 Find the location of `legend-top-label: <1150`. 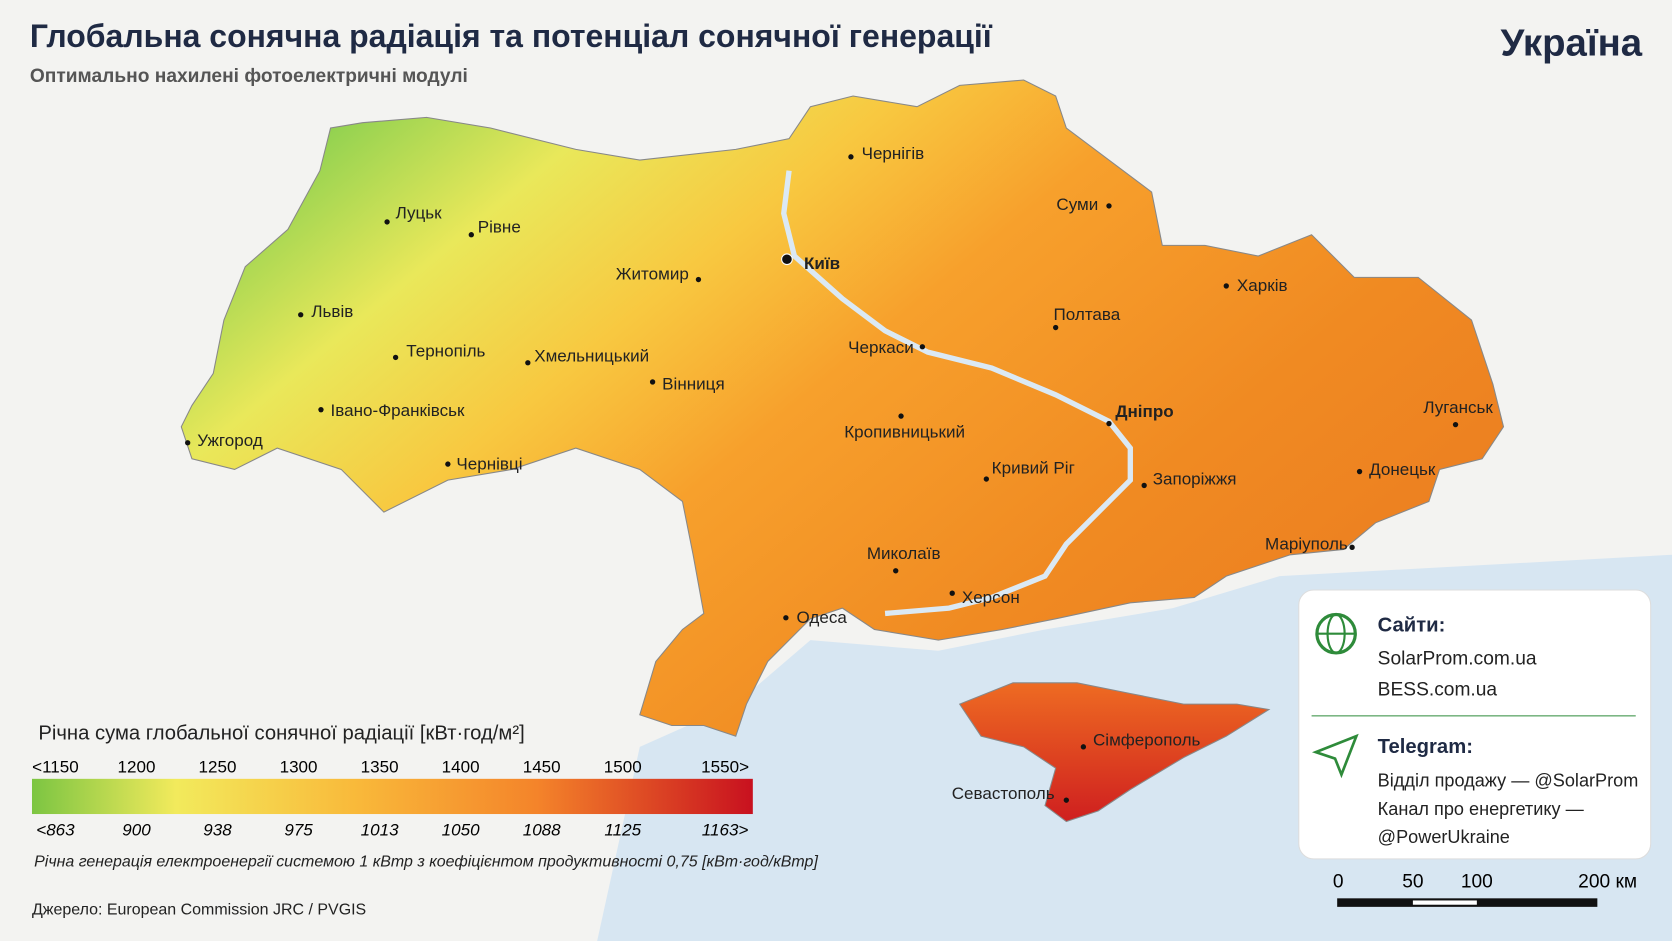

legend-top-label: <1150 is located at coordinates (55, 766).